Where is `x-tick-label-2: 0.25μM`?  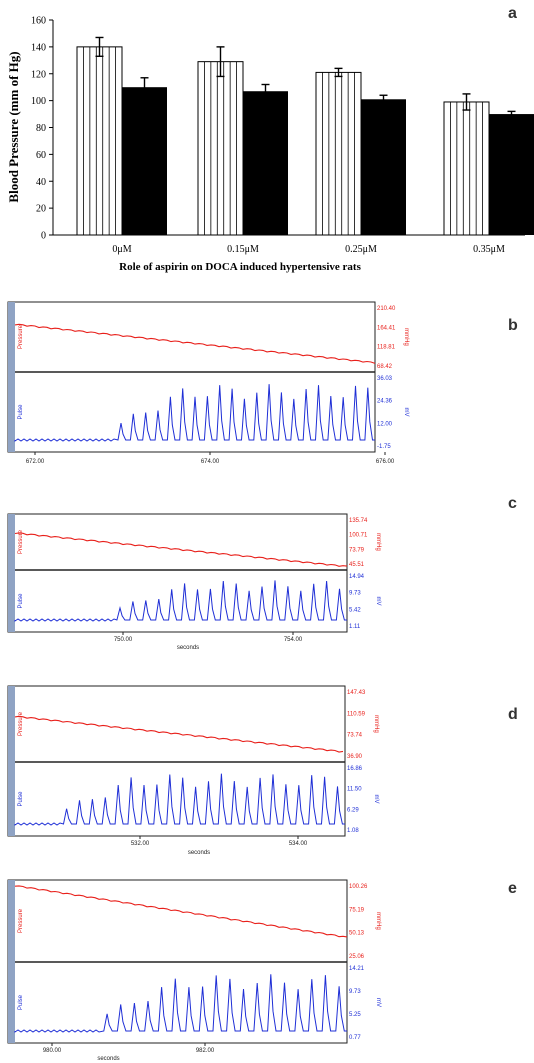 x-tick-label-2: 0.25μM is located at coordinates (361, 249).